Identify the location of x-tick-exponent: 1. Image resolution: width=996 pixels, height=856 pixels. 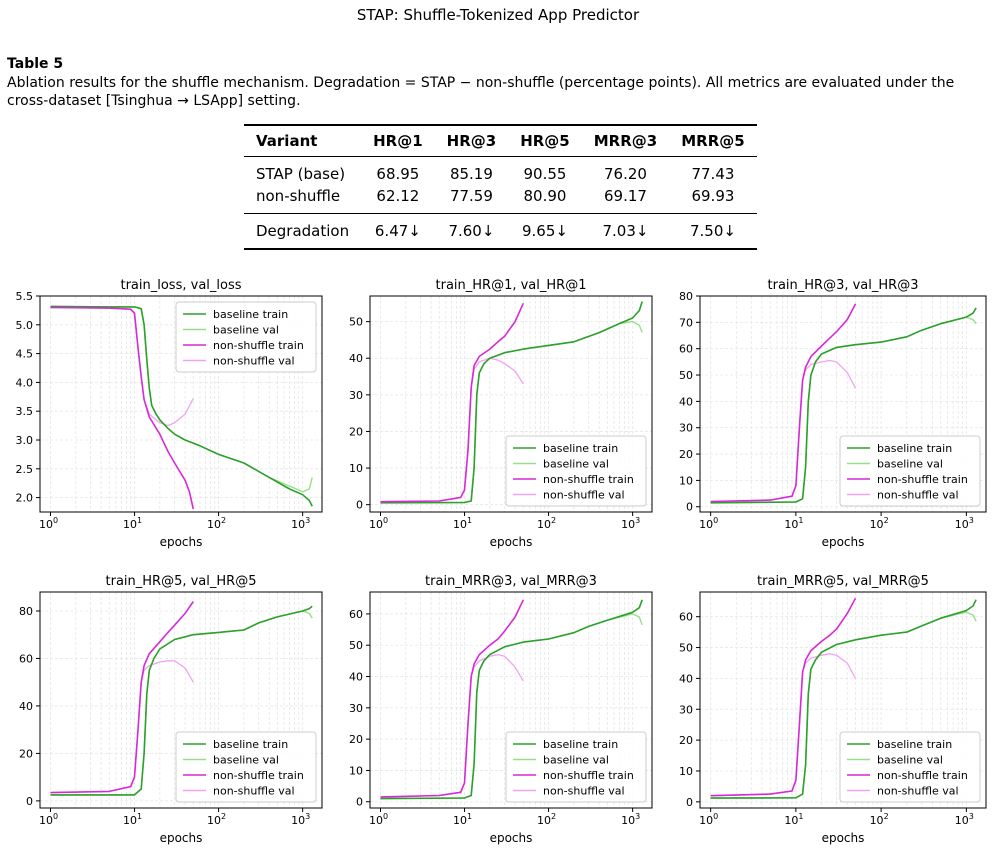
(469, 520).